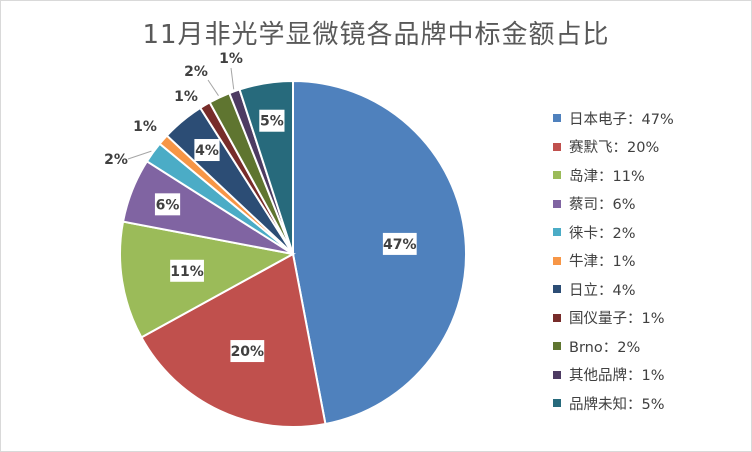 Image resolution: width=752 pixels, height=452 pixels. I want to click on data-label-日立: 4%, so click(207, 151).